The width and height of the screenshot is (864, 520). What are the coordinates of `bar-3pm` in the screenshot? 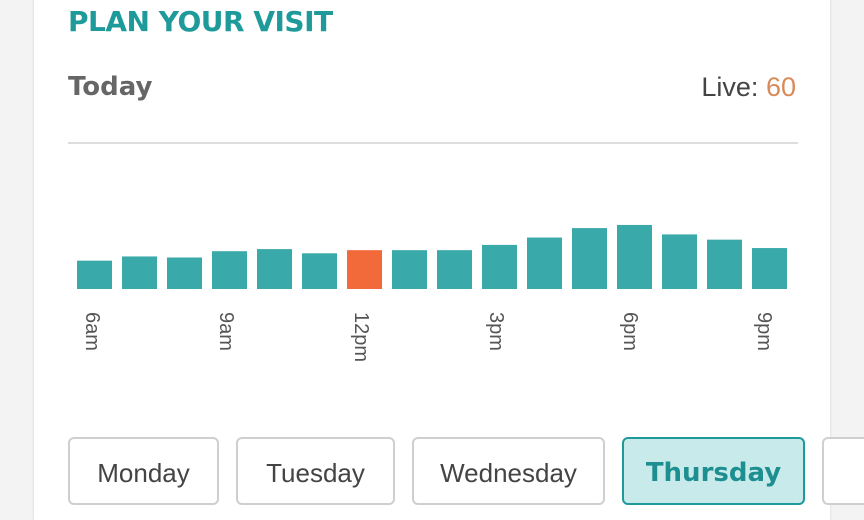 It's located at (499, 266).